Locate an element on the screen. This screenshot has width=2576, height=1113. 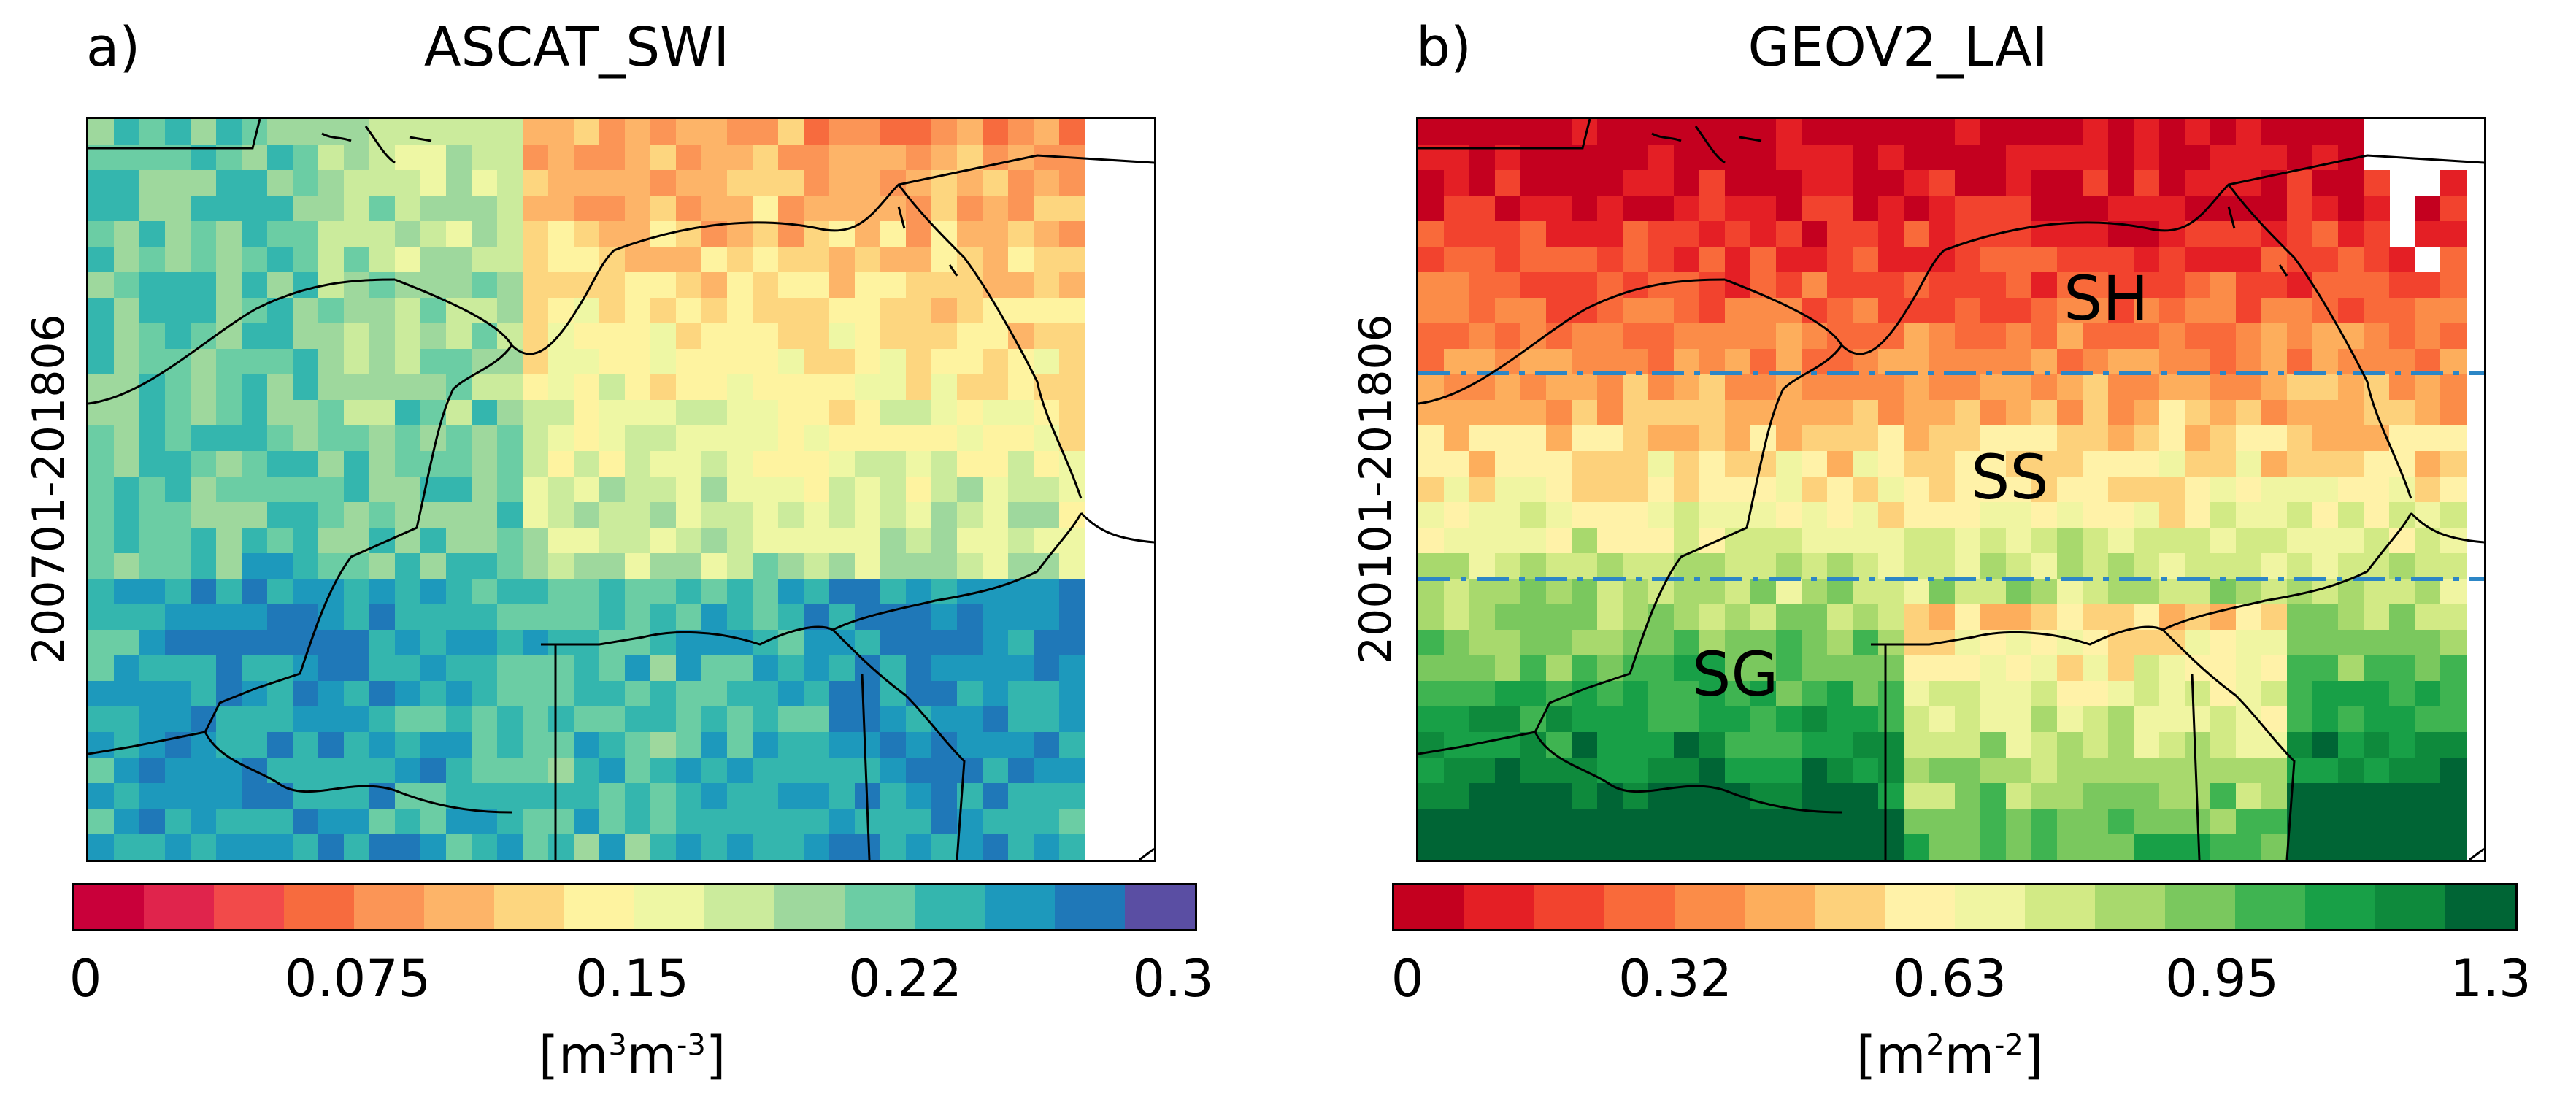
panel-b-tick-2: 0.63 is located at coordinates (1950, 979).